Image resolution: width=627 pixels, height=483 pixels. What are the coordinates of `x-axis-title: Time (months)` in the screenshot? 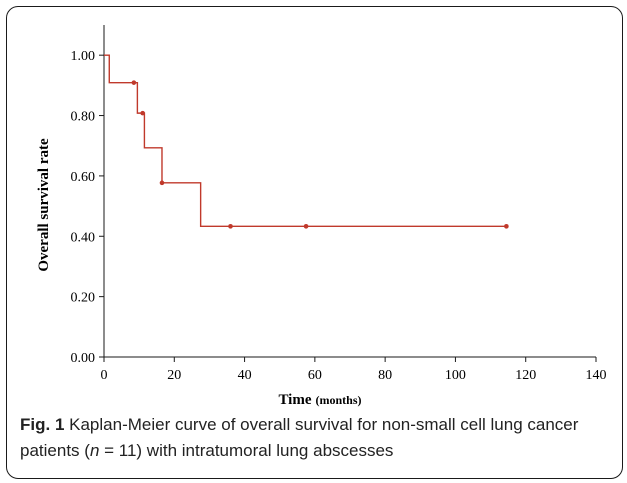 It's located at (319, 400).